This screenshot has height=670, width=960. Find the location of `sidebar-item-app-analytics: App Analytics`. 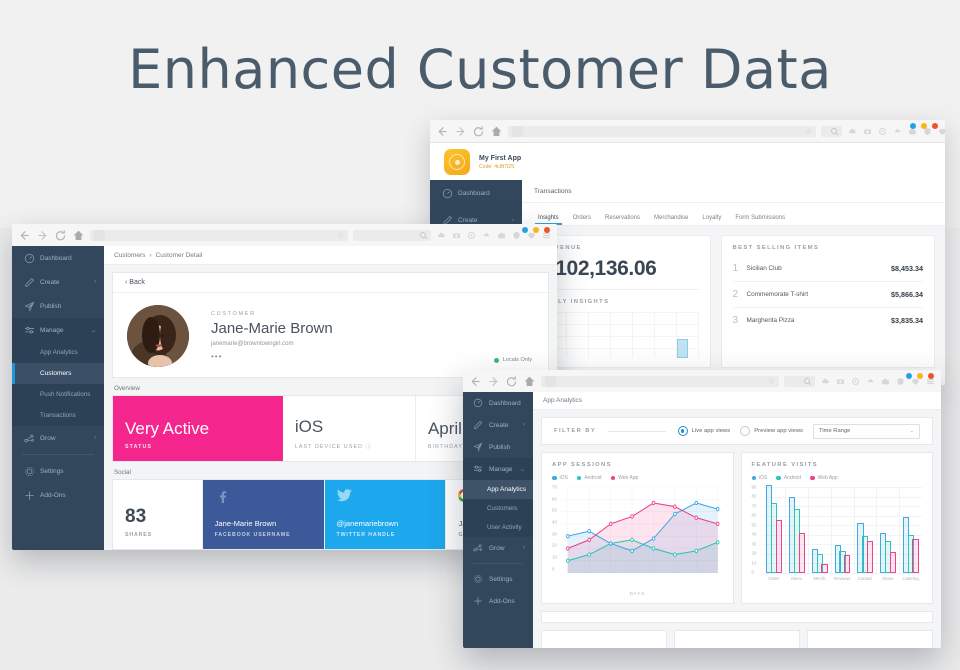

sidebar-item-app-analytics: App Analytics is located at coordinates (58, 352).